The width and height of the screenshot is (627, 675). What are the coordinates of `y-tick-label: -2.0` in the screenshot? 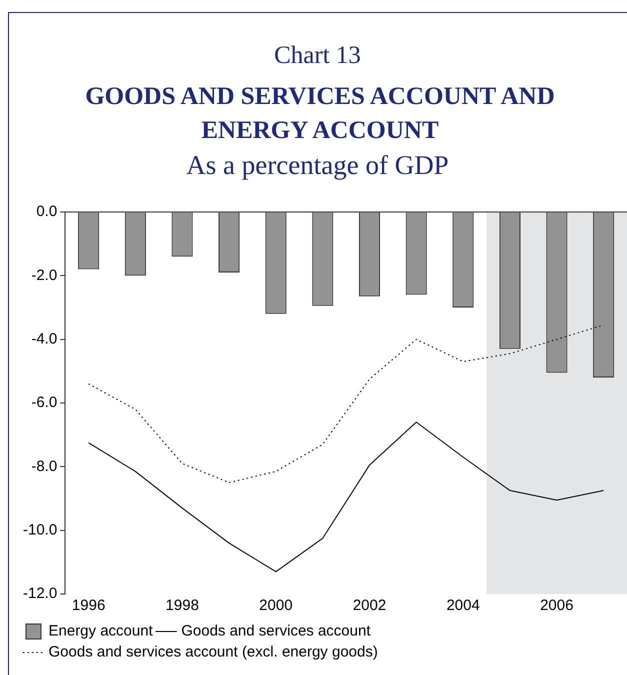 It's located at (44, 275).